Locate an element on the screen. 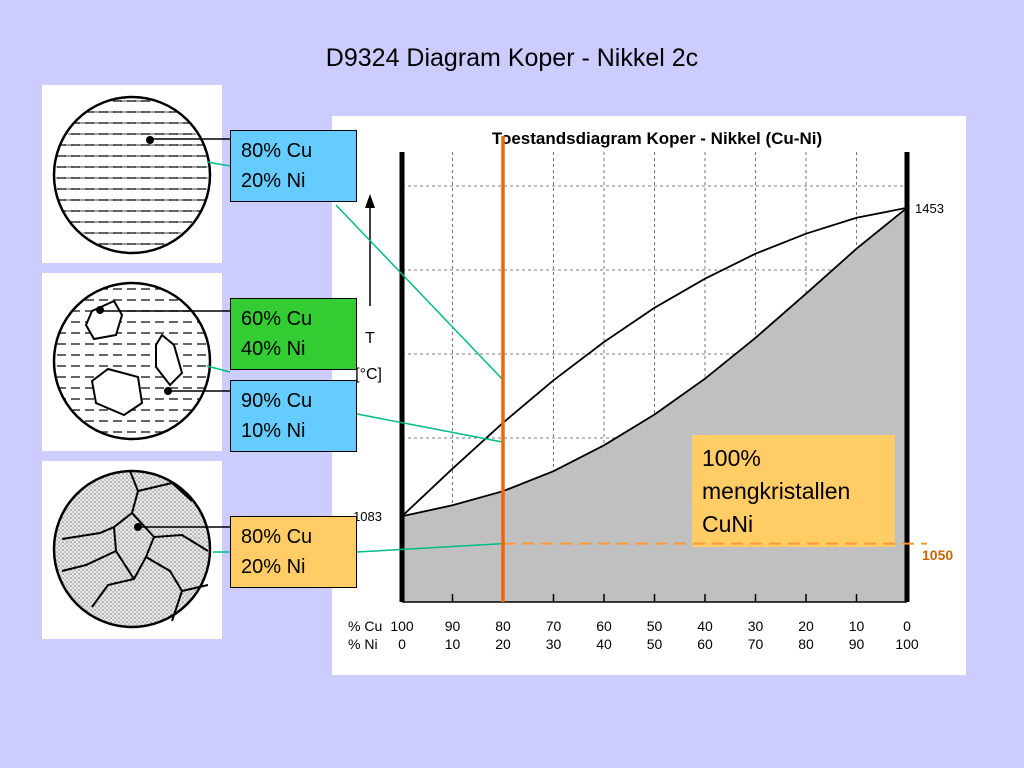  composition-tag-crystals: 60% Cu 40% Ni is located at coordinates (293, 334).